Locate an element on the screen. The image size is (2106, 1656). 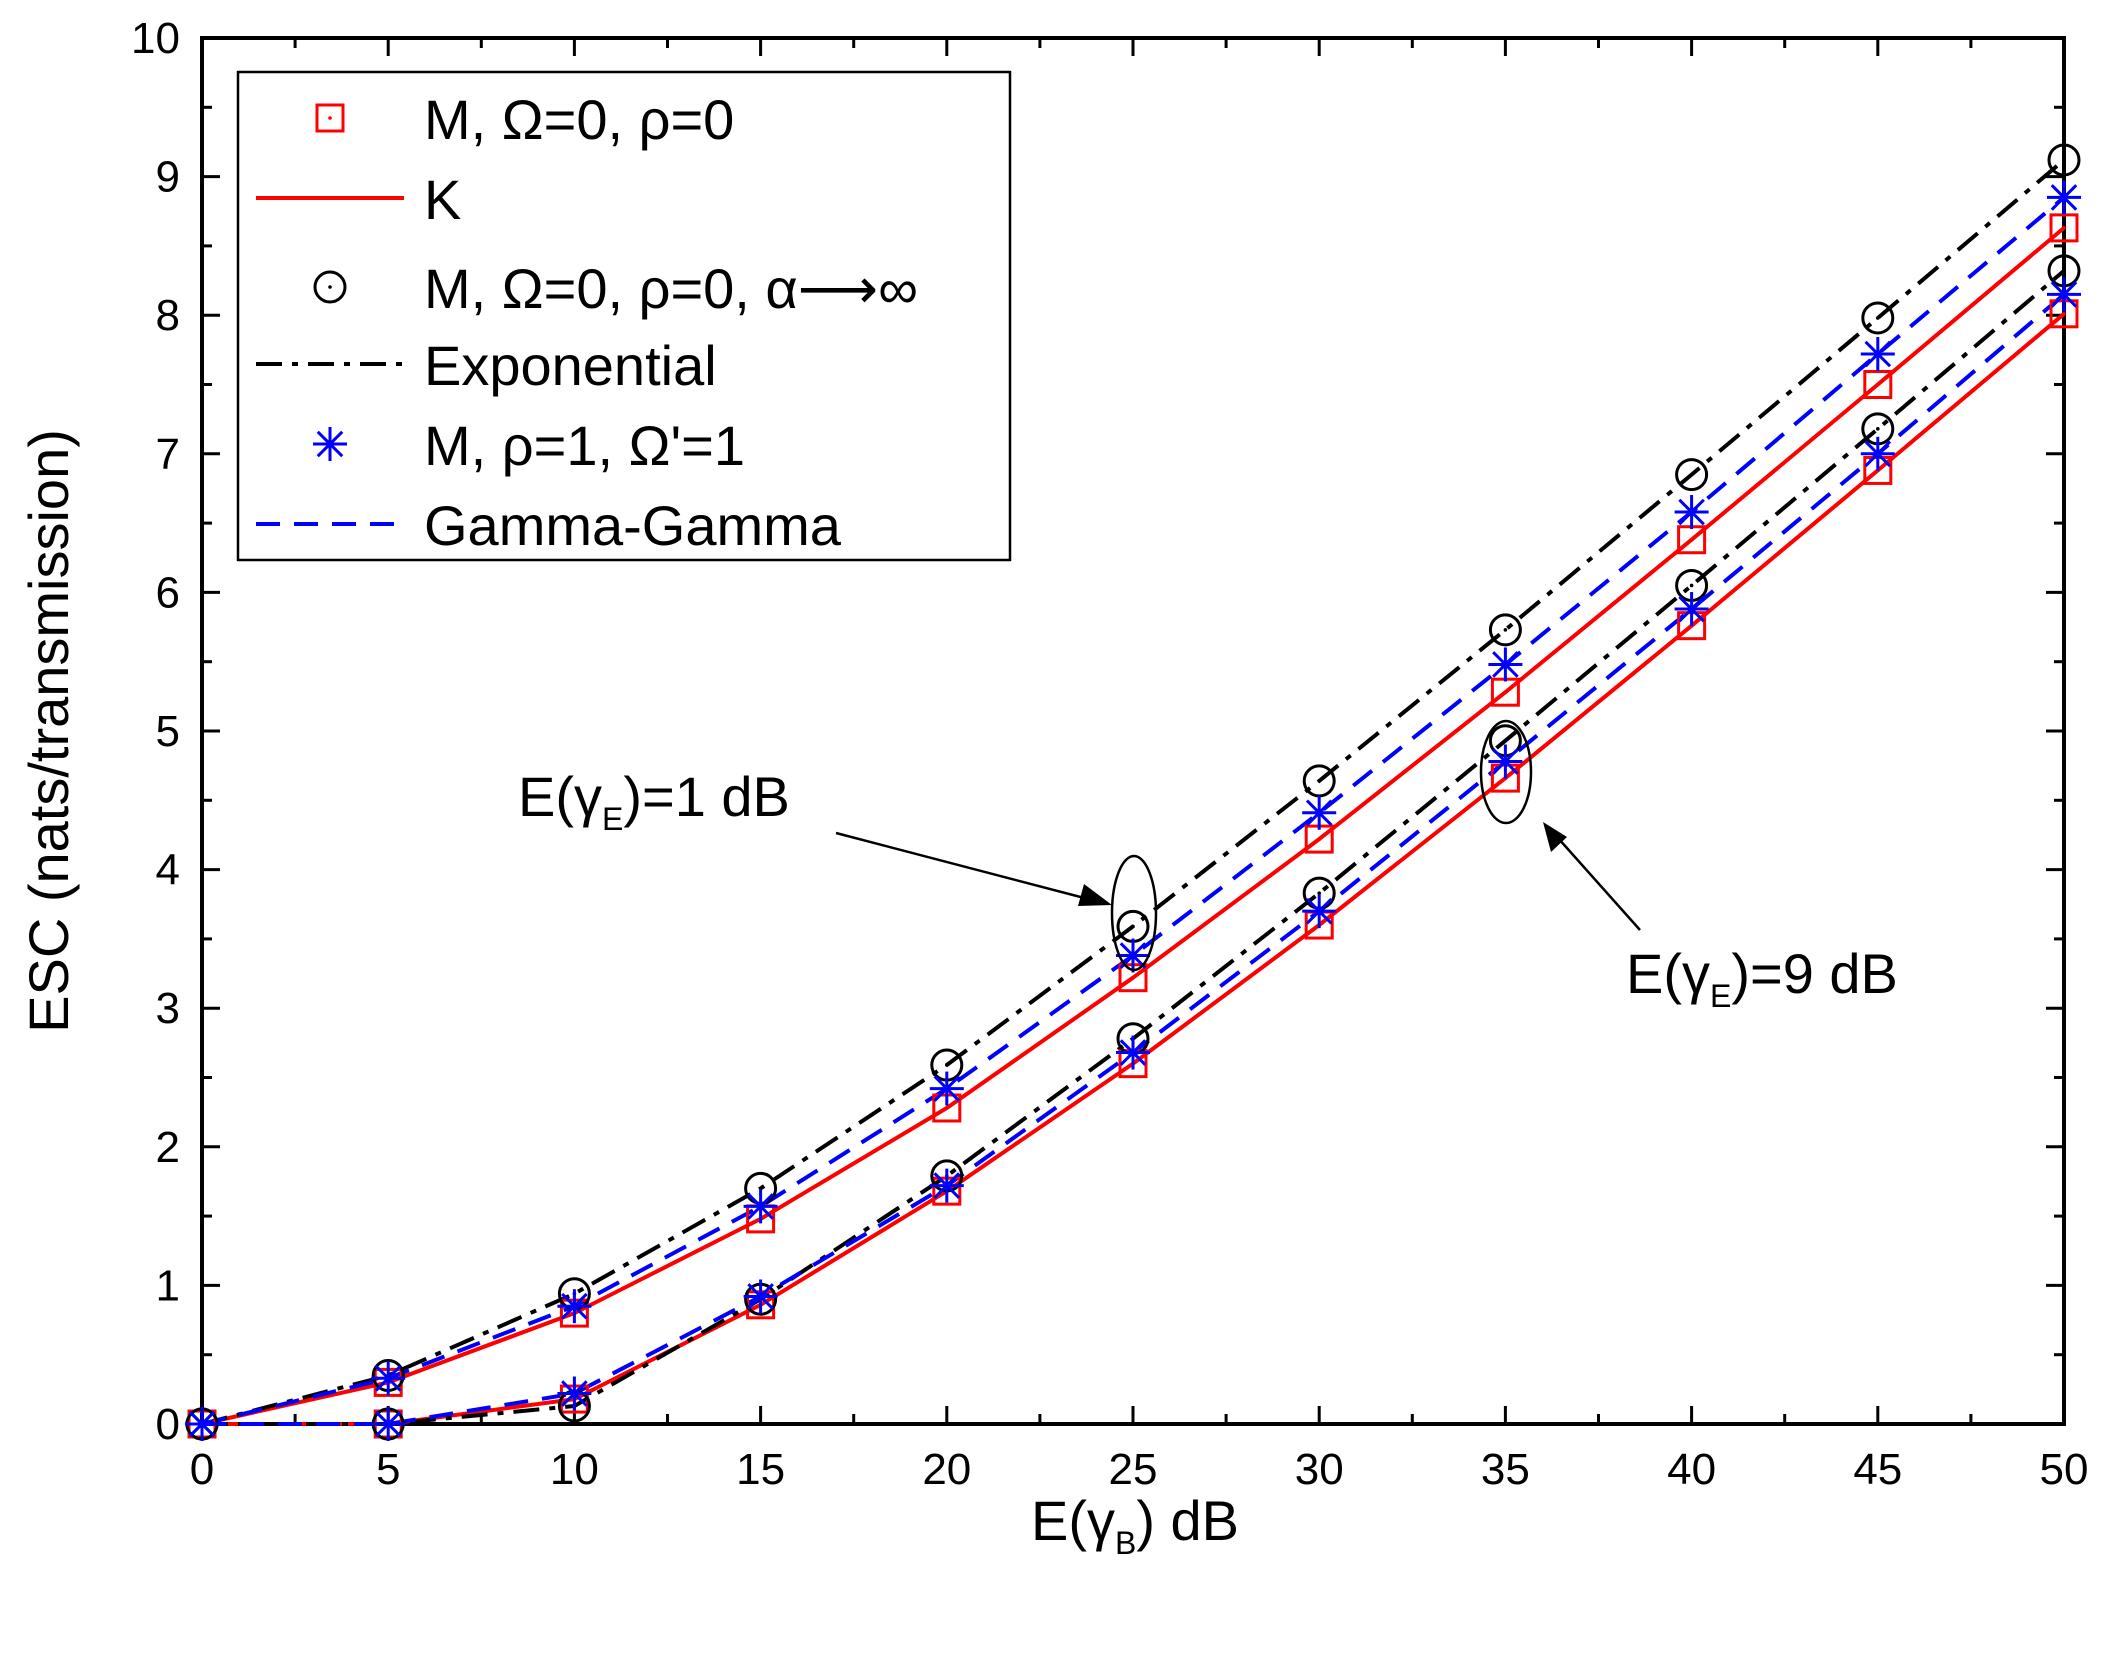
x-tick-labels: 0 5 10 15 20 25 30 35 40 45 50 is located at coordinates (1139, 1469).